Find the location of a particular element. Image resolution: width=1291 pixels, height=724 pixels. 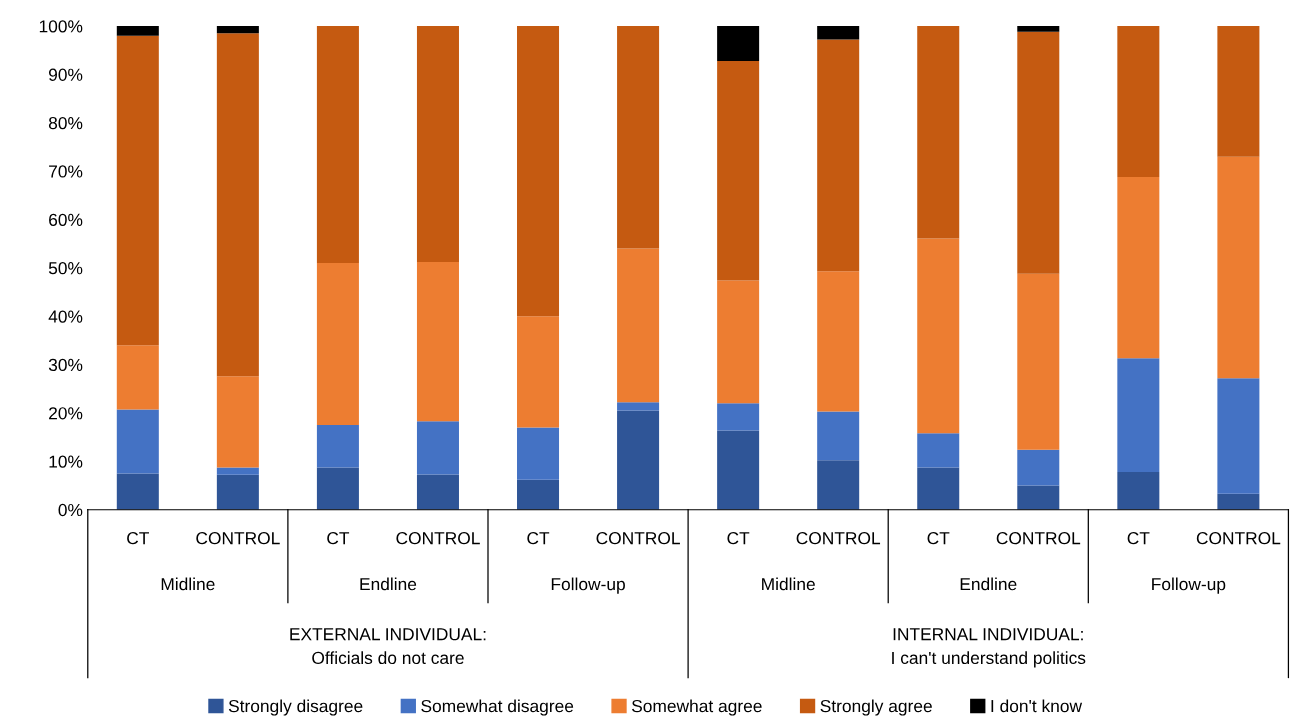

legend-label: I don't know is located at coordinates (1037, 706).